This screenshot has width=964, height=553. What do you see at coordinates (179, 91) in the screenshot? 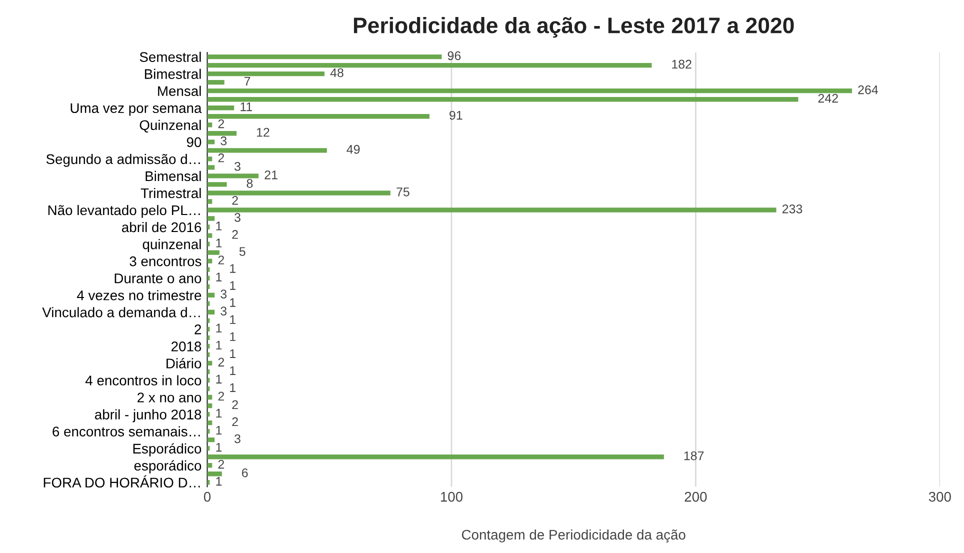
I see `y-tick-label: Mensal` at bounding box center [179, 91].